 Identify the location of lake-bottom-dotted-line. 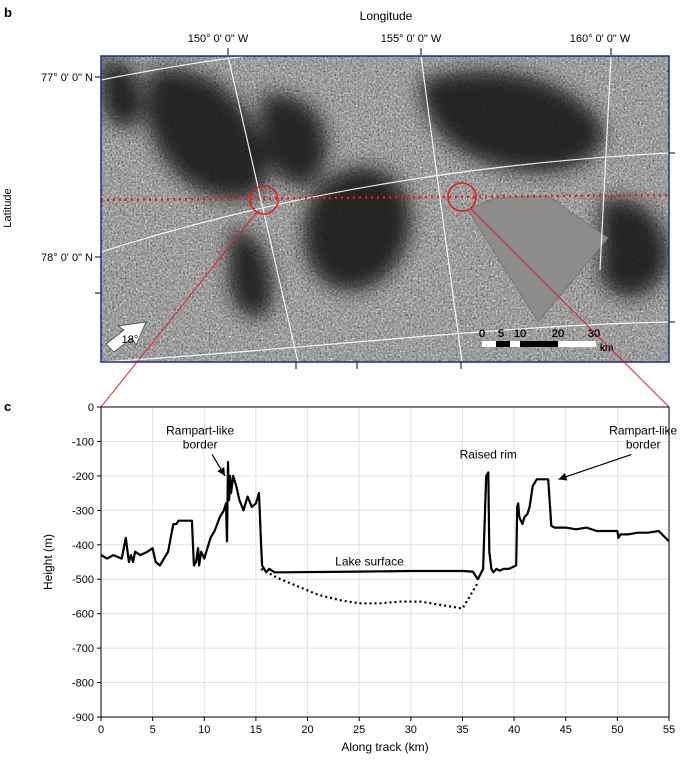
(369, 588).